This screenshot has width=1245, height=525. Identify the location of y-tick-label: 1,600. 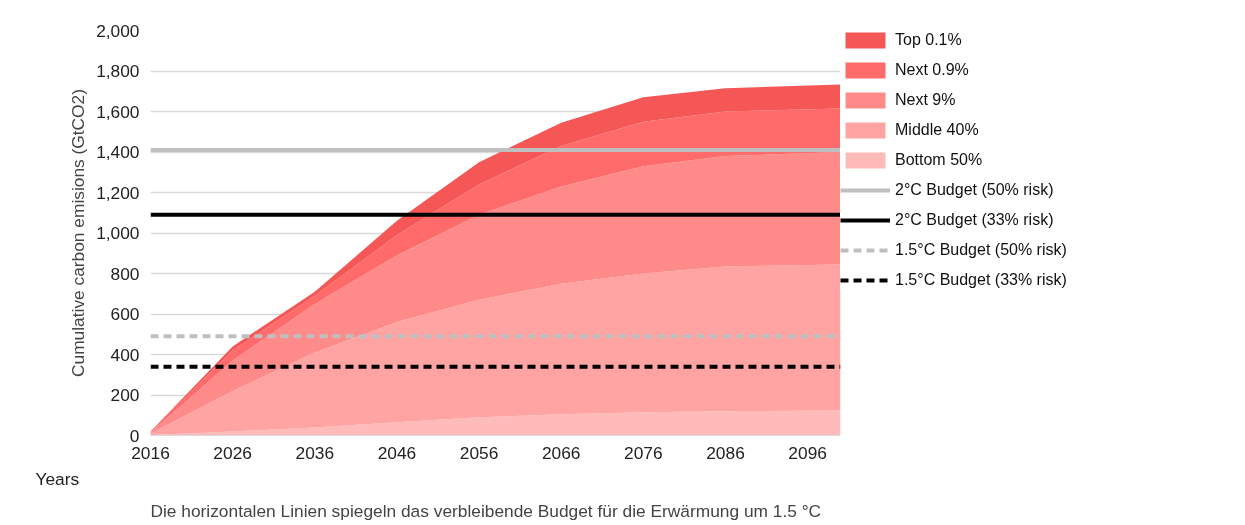
(118, 111).